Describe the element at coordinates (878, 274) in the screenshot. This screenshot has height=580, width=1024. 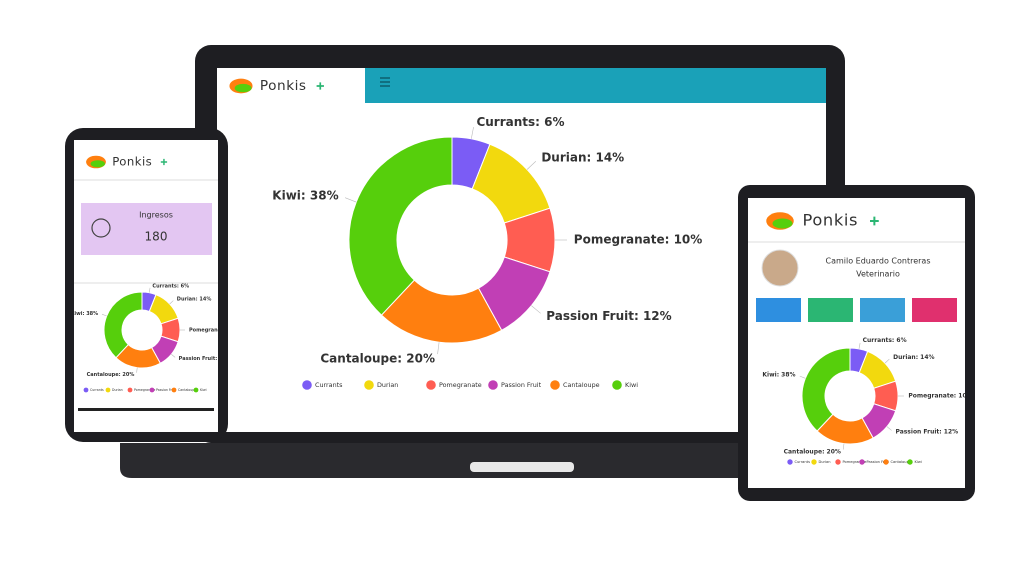
I see `profile-role: Veterinario` at that location.